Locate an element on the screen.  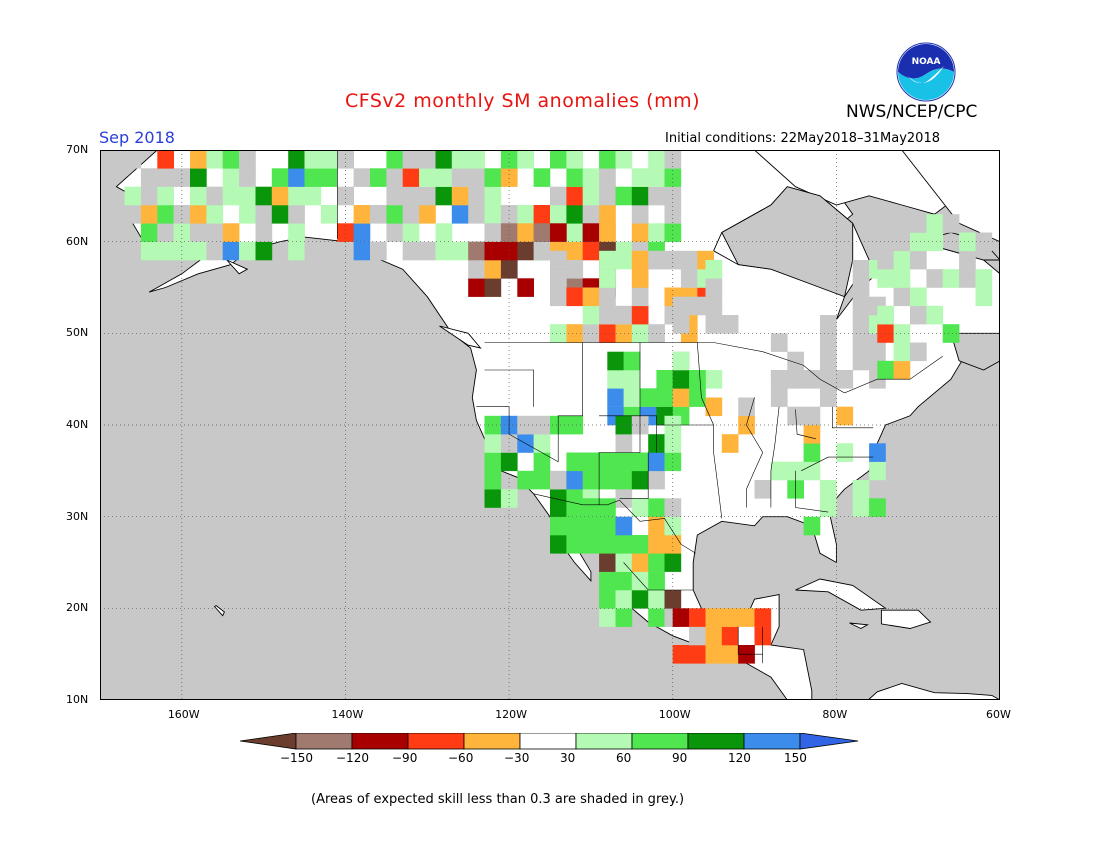
alaska-islands-land is located at coordinates (237, 267).